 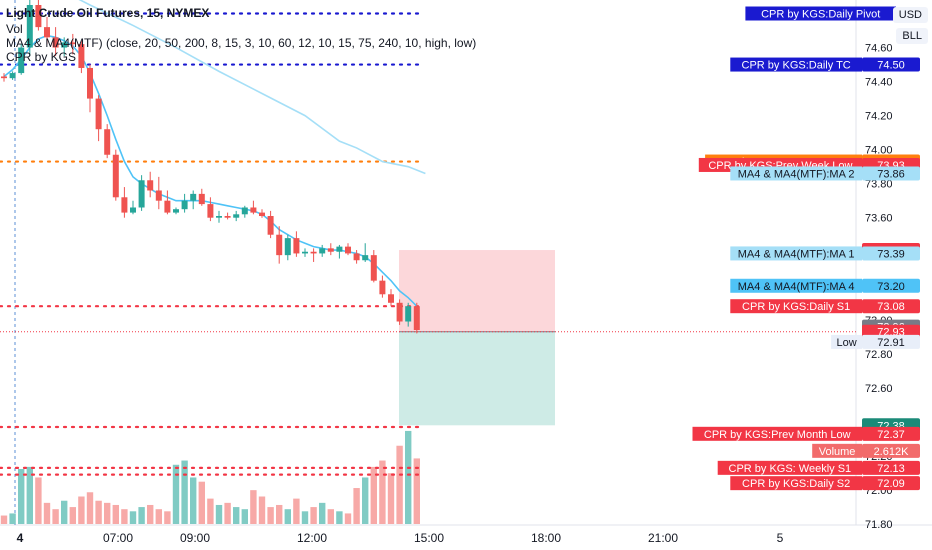 I want to click on price-tick-label: 74.20, so click(x=879, y=117).